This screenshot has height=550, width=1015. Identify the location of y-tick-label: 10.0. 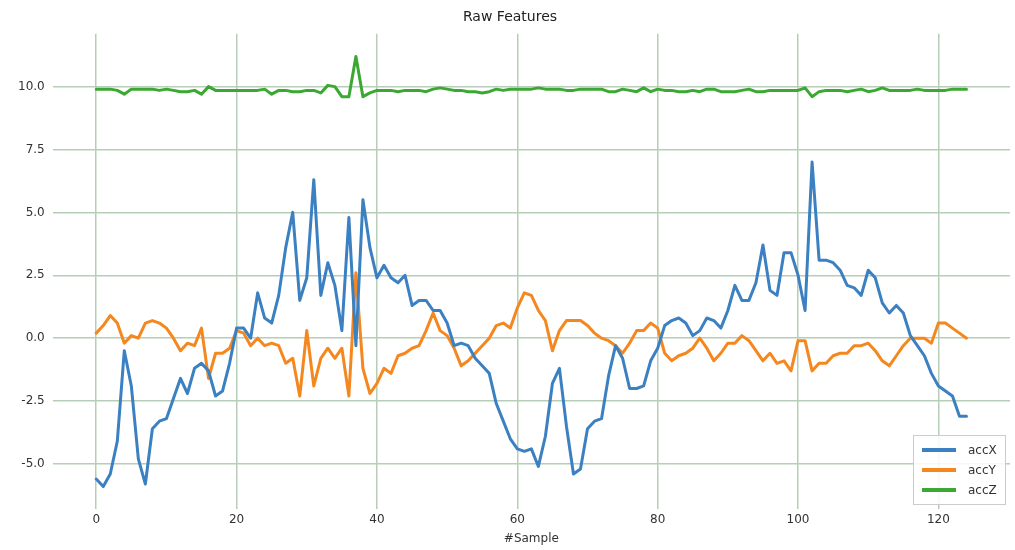
(31, 85).